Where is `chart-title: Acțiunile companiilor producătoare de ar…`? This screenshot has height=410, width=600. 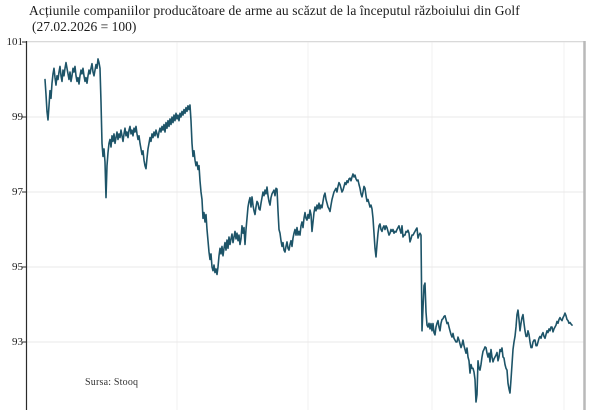
chart-title: Acțiunile companiilor producătoare de ar… is located at coordinates (274, 10).